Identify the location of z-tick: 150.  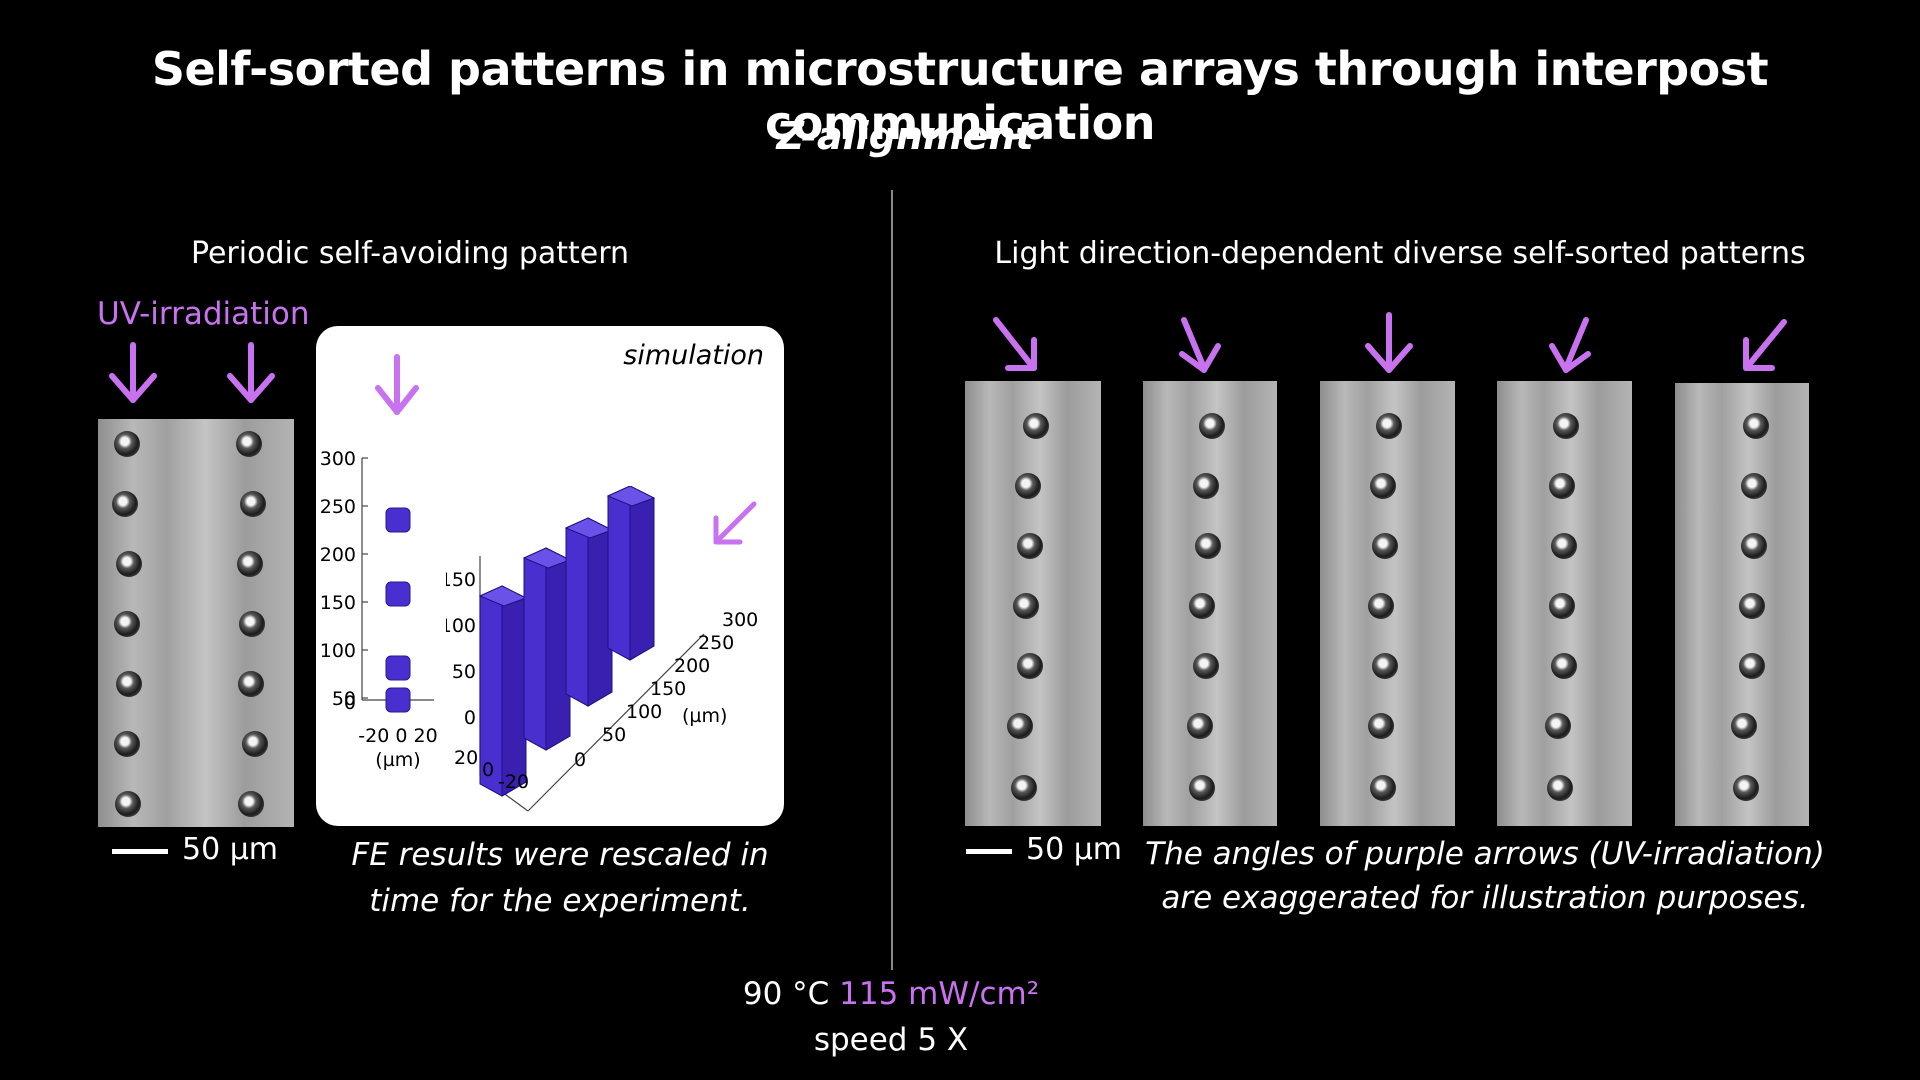
(461, 580).